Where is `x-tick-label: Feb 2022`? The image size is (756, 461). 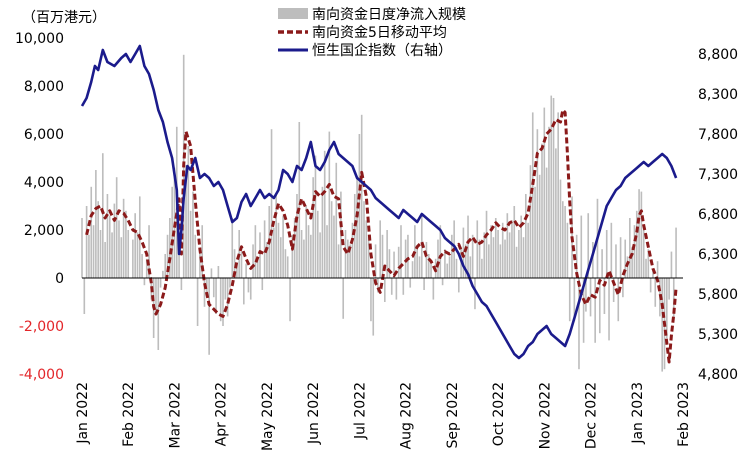
x-tick-label: Feb 2022 is located at coordinates (129, 414).